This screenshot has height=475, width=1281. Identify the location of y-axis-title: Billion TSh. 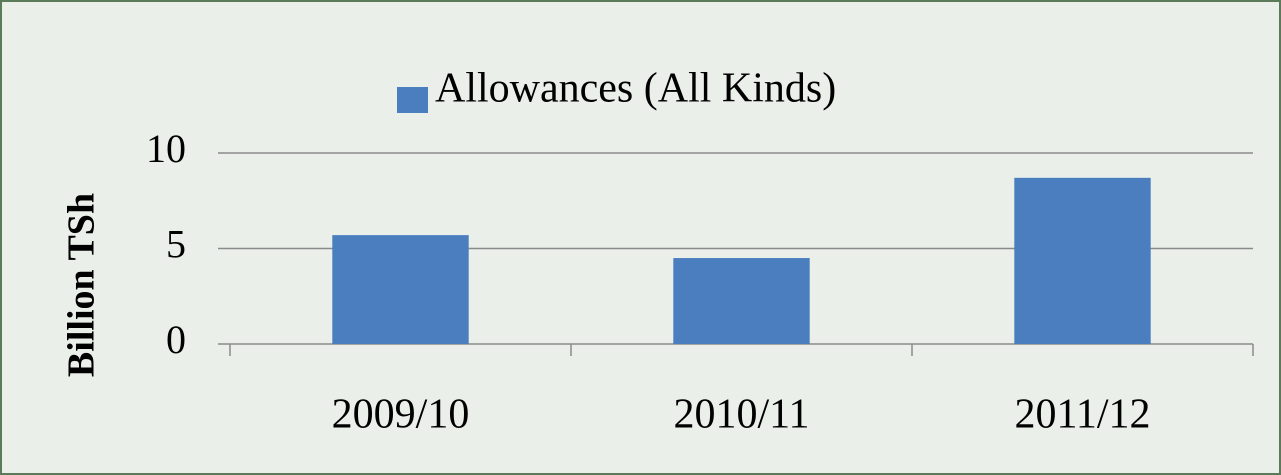
(82, 285).